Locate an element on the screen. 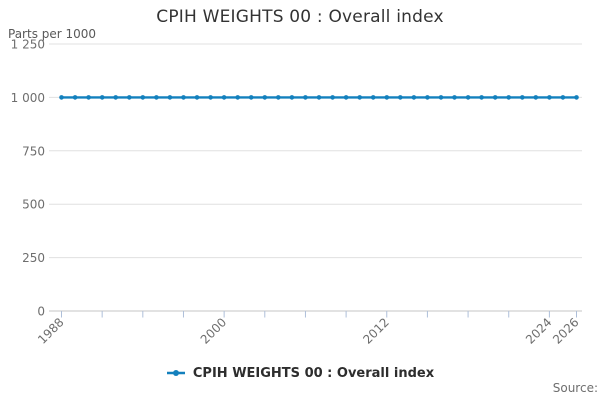 This screenshot has width=600, height=400. y-axis-tick-label: 1 250 is located at coordinates (28, 45).